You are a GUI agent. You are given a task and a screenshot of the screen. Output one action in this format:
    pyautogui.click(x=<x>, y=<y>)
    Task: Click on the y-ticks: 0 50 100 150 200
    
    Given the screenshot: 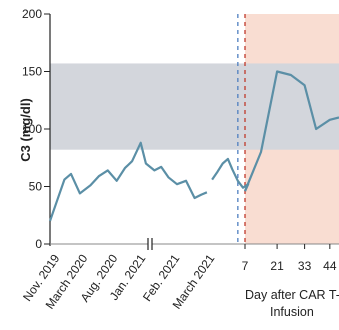 What is the action you would take?
    pyautogui.click(x=36, y=129)
    